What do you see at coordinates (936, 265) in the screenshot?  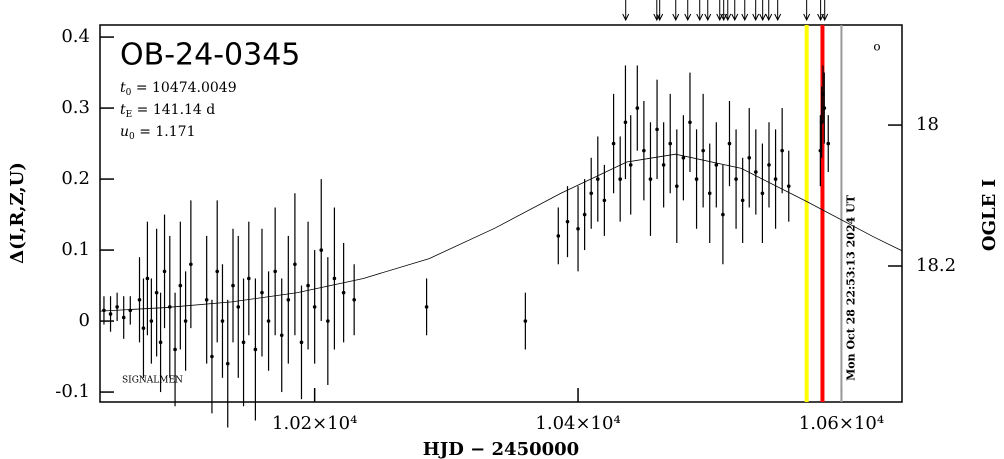 I see `y2-tick-label: 18.2` at bounding box center [936, 265].